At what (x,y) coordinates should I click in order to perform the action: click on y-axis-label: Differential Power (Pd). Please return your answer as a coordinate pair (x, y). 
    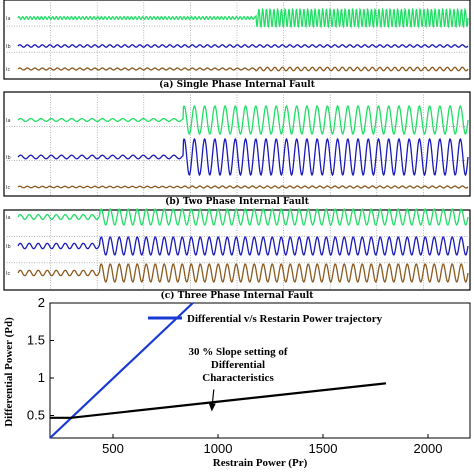
    Looking at the image, I should click on (9, 372).